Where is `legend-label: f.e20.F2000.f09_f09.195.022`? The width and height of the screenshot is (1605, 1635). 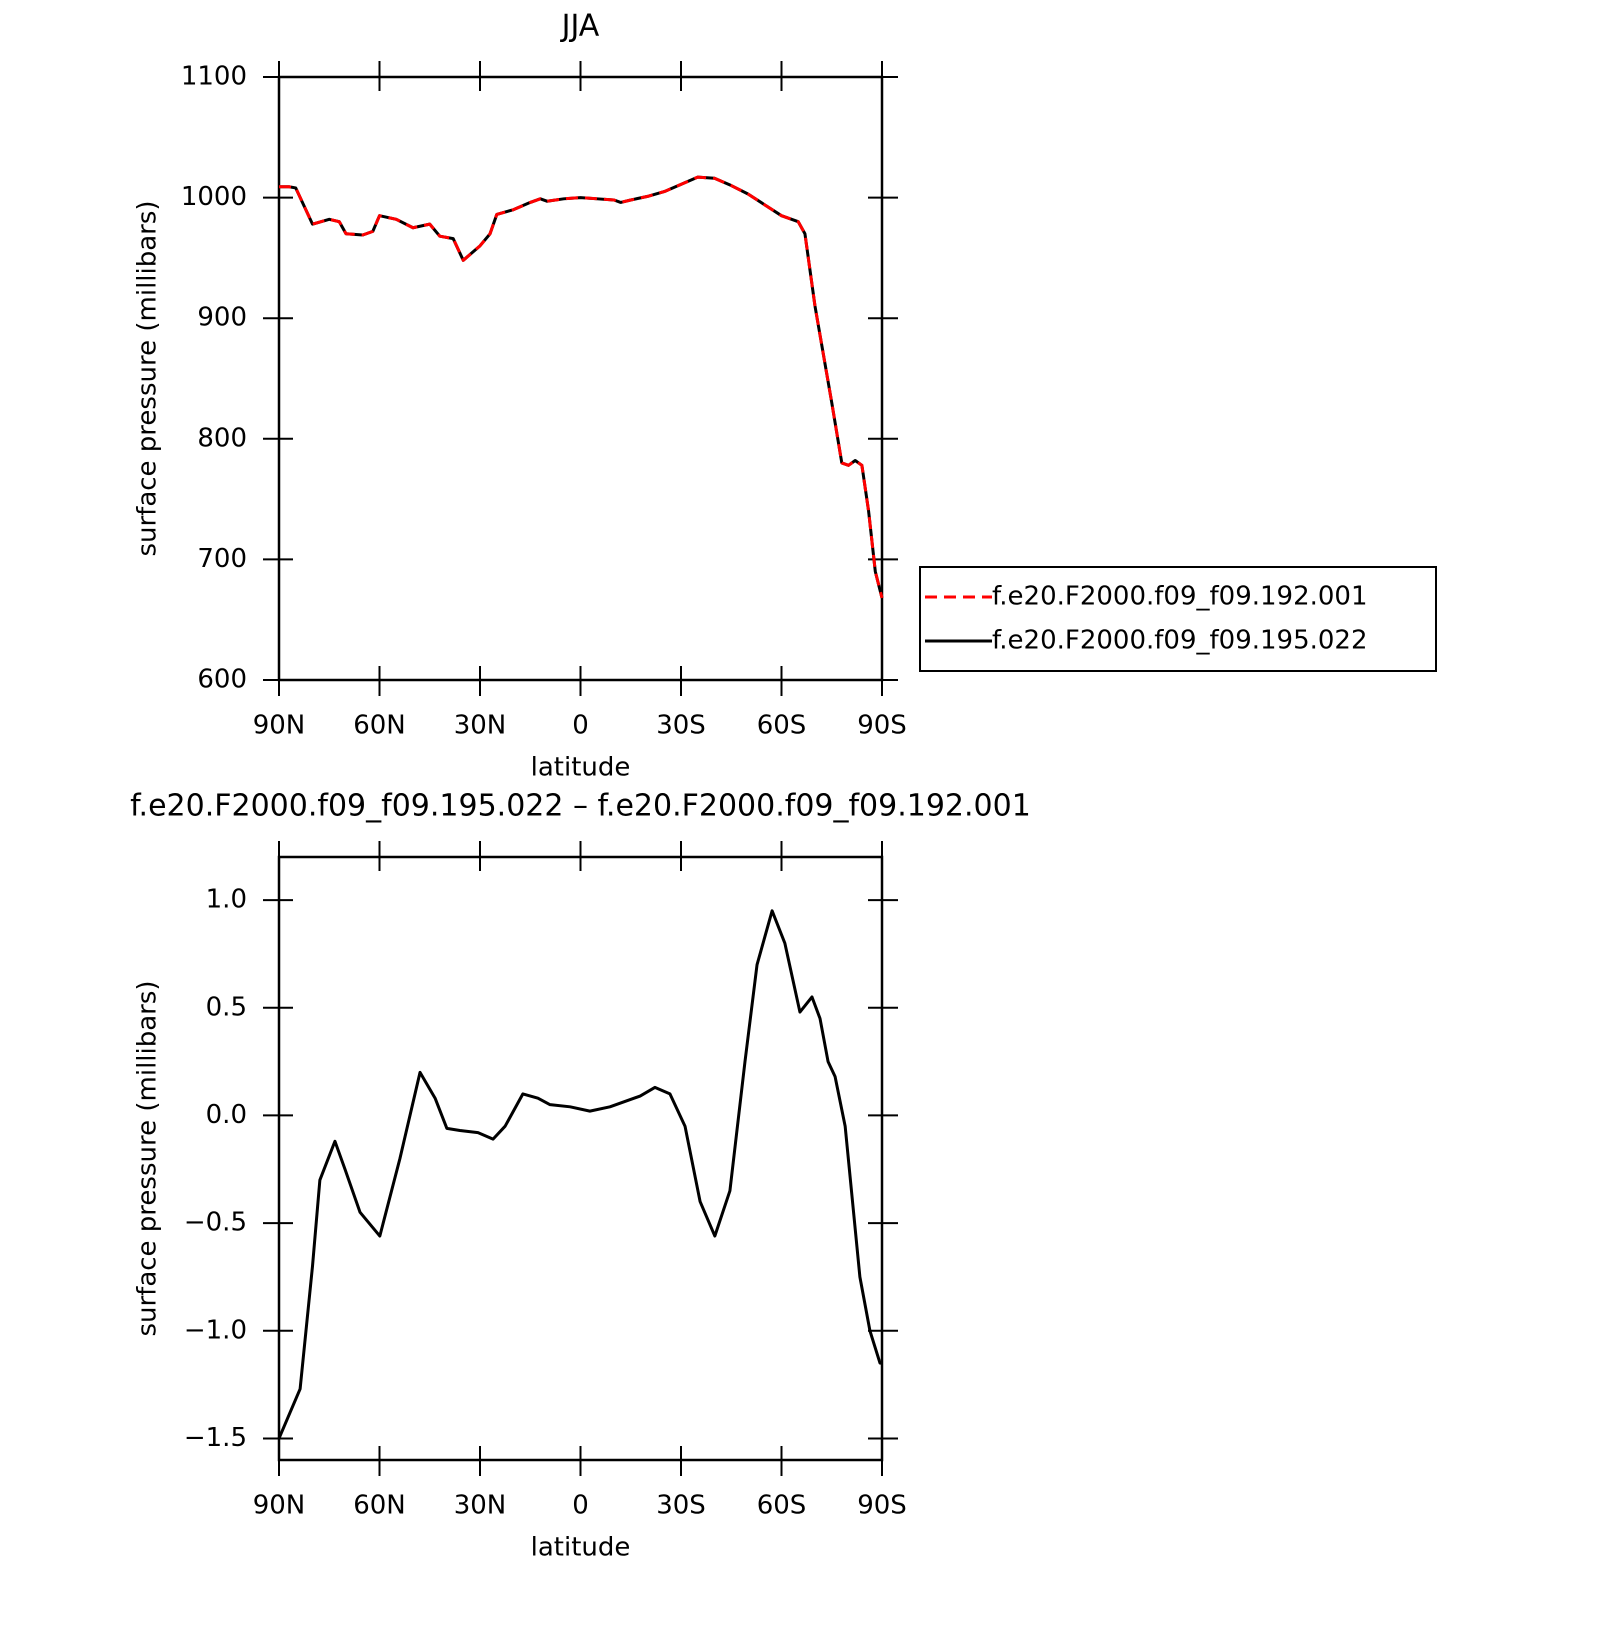 legend-label: f.e20.F2000.f09_f09.195.022 is located at coordinates (1180, 641).